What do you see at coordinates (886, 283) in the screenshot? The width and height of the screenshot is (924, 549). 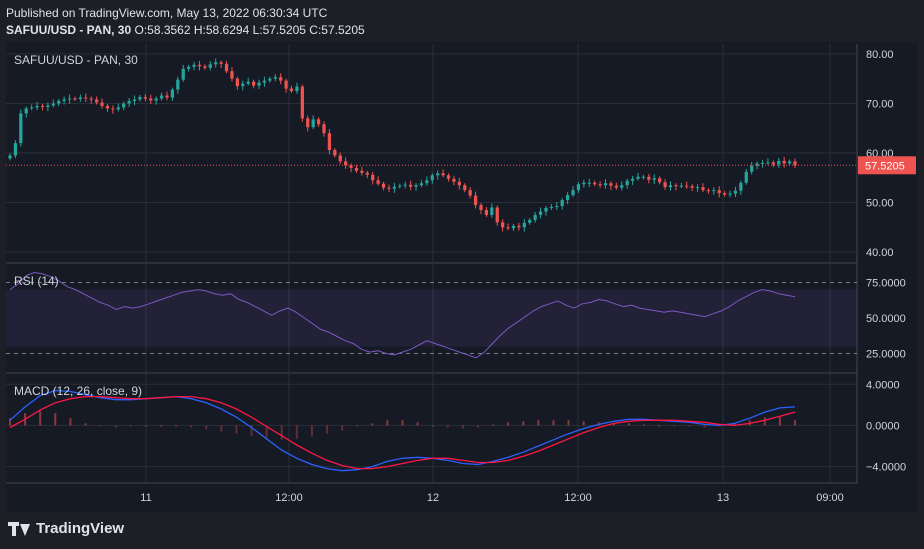 I see `rsi-tick-label: 75.0000` at bounding box center [886, 283].